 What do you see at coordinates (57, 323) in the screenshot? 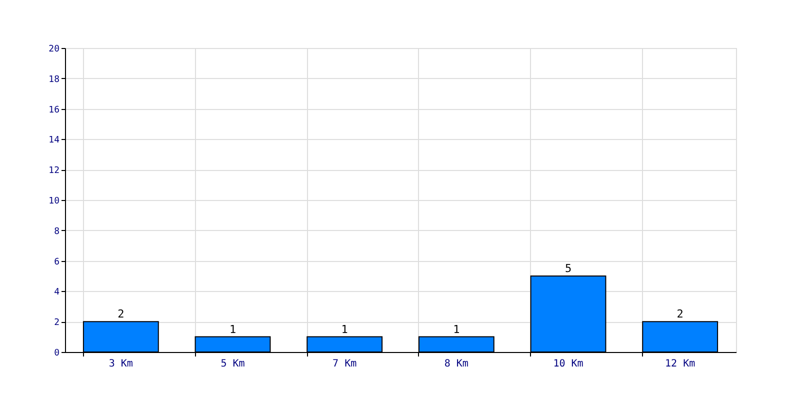
I see `y-tick-label: 2` at bounding box center [57, 323].